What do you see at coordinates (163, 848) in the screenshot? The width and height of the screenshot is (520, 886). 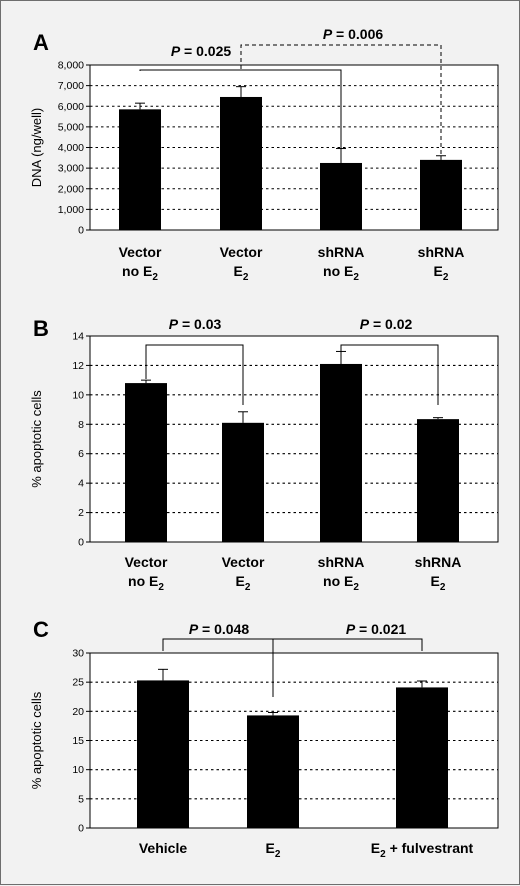 I see `category-label: Vehicle` at bounding box center [163, 848].